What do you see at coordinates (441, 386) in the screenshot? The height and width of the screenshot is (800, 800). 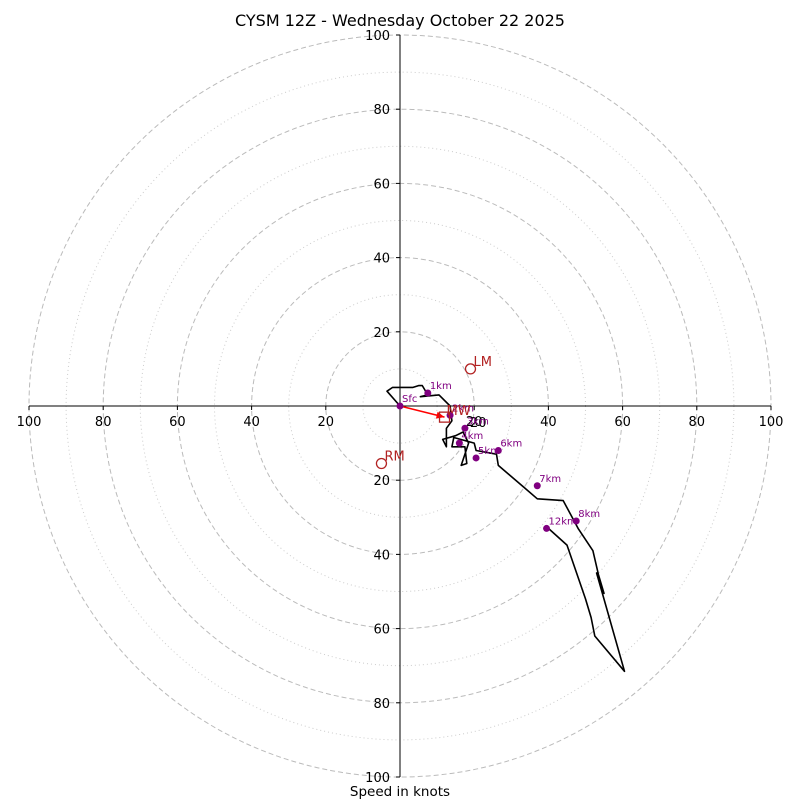 I see `height-marker-label: 1km` at bounding box center [441, 386].